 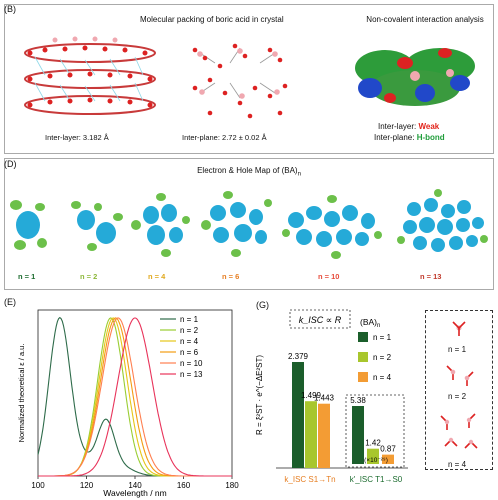 I want to click on nci-isosurface-image, so click(x=415, y=77).